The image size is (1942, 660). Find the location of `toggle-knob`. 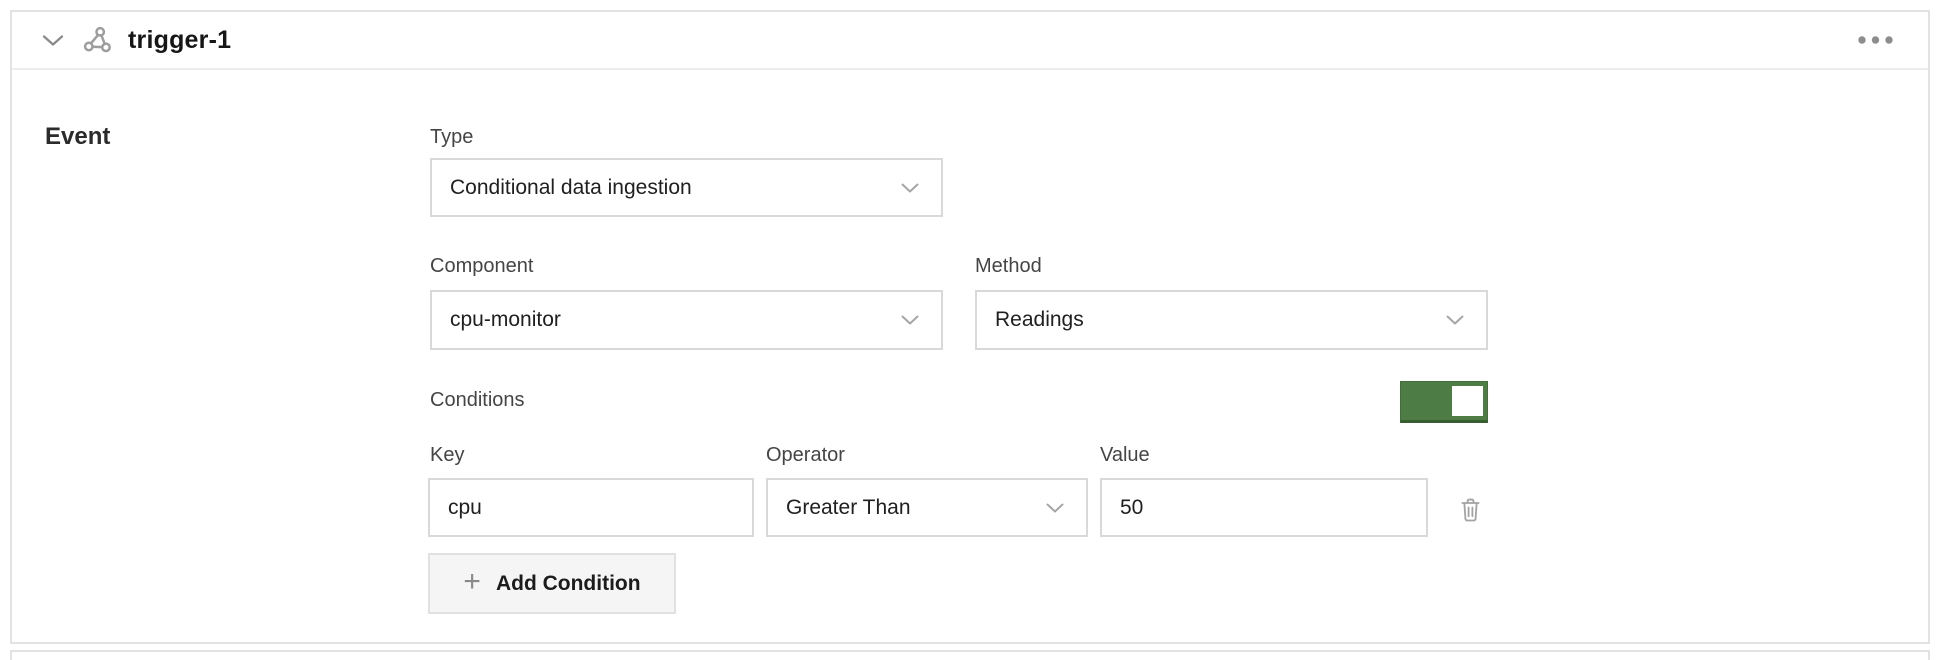

toggle-knob is located at coordinates (1467, 401).